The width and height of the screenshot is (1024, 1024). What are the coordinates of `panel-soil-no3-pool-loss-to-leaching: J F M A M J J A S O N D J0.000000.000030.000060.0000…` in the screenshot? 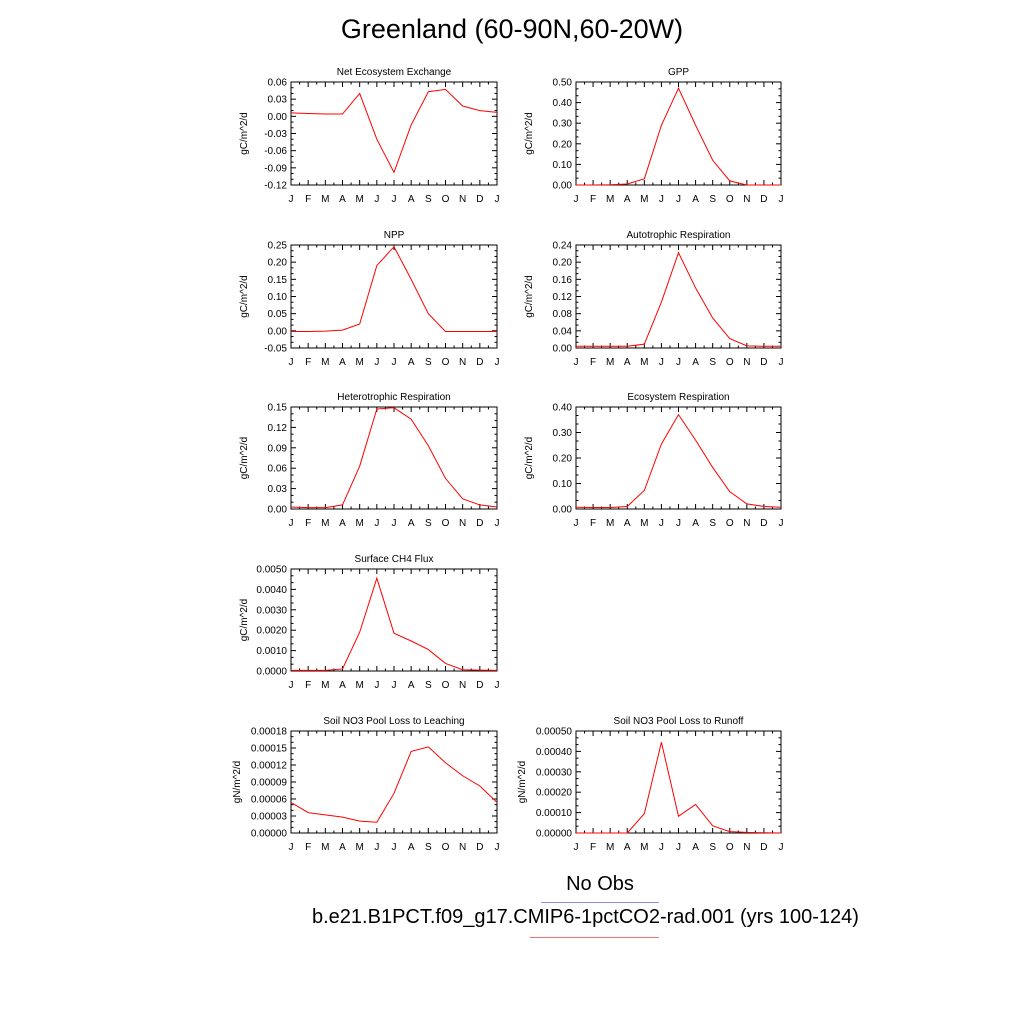 It's located at (366, 784).